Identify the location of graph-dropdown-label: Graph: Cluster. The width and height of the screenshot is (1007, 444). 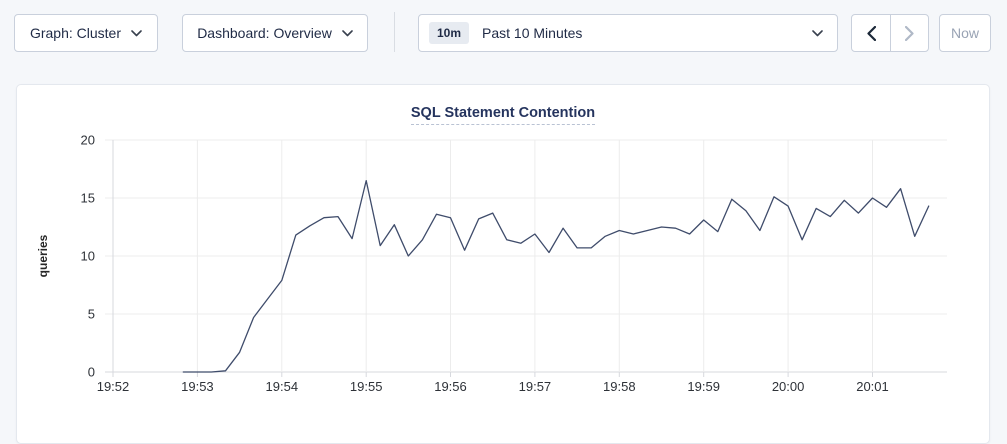
(75, 33).